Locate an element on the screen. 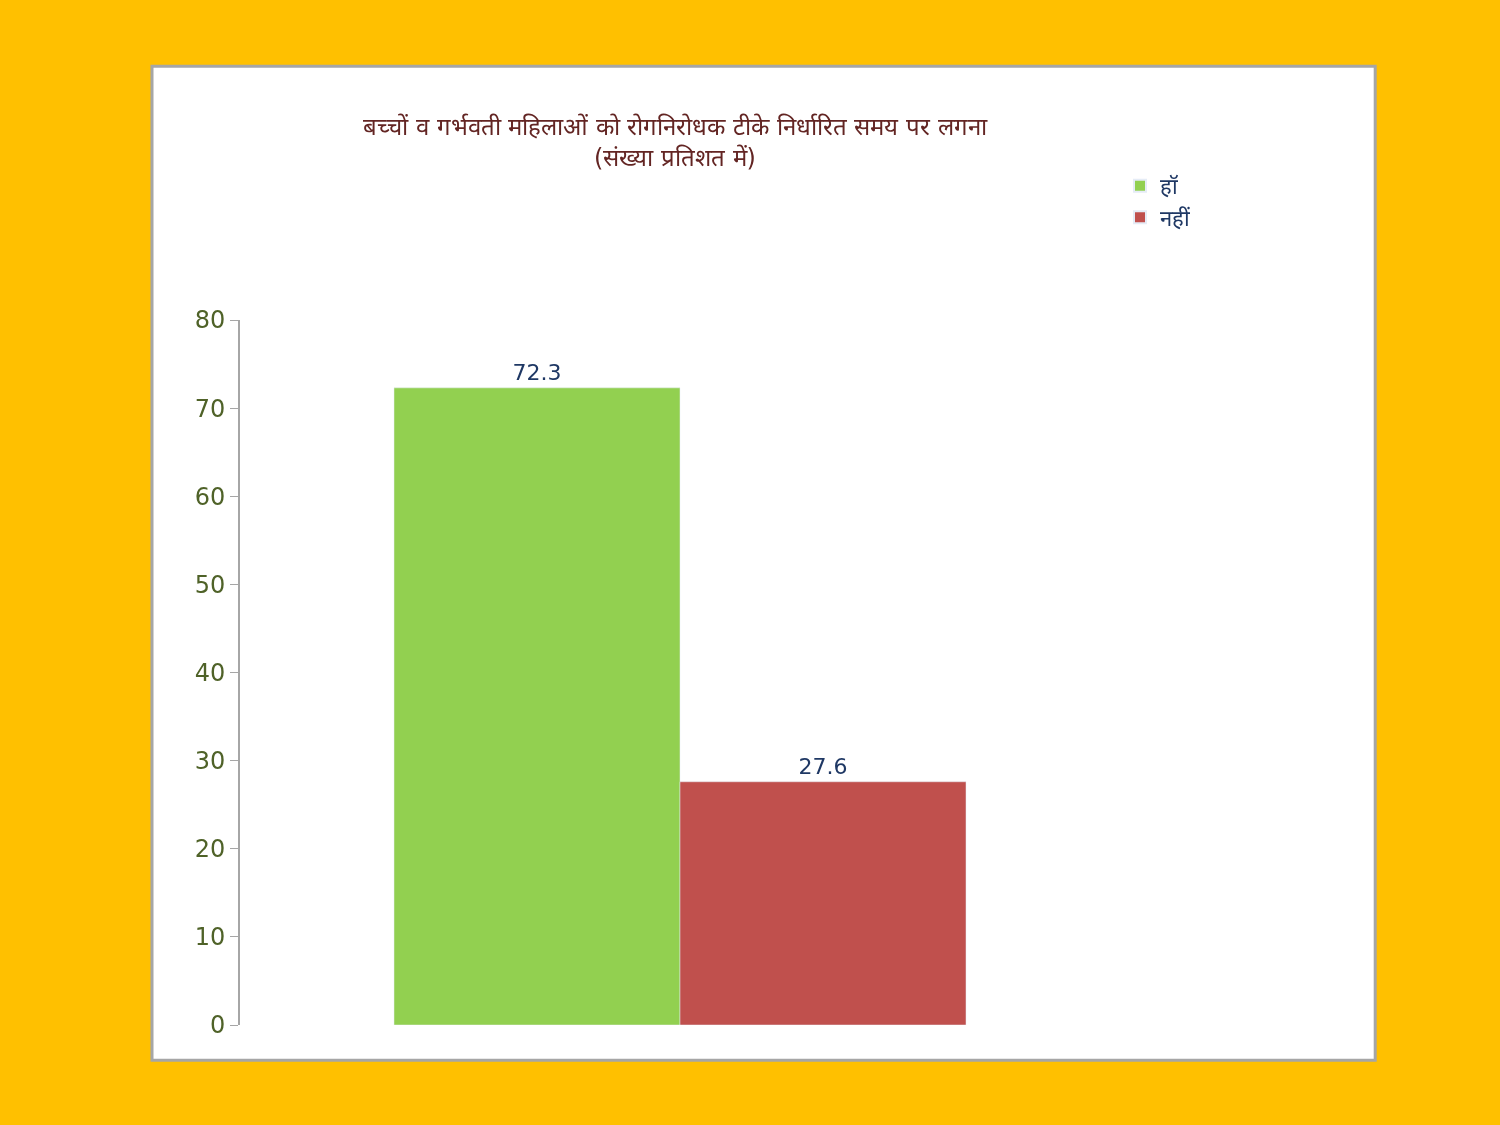  data-label: 72.3 is located at coordinates (537, 372).